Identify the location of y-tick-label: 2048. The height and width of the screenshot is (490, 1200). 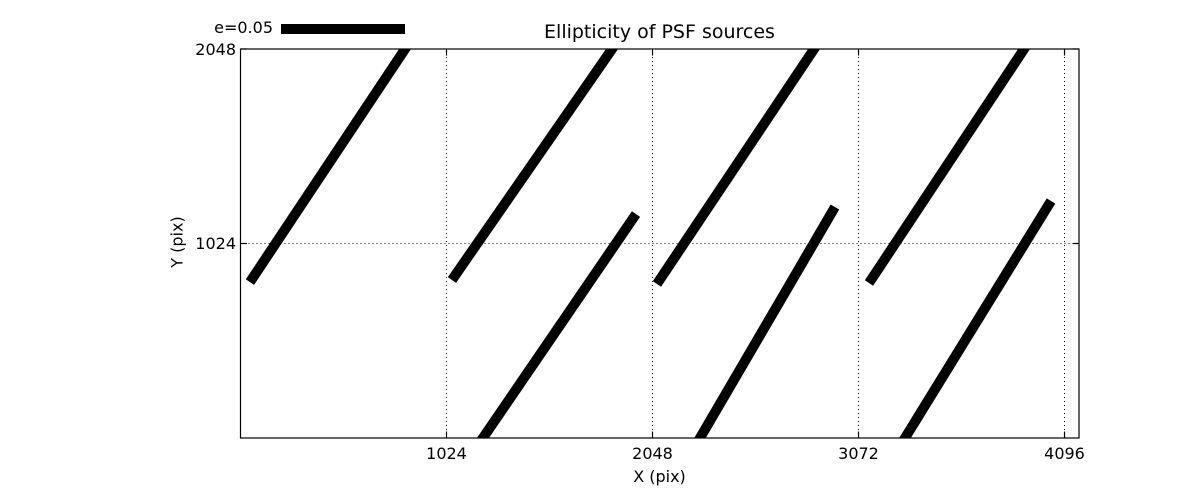
(215, 49).